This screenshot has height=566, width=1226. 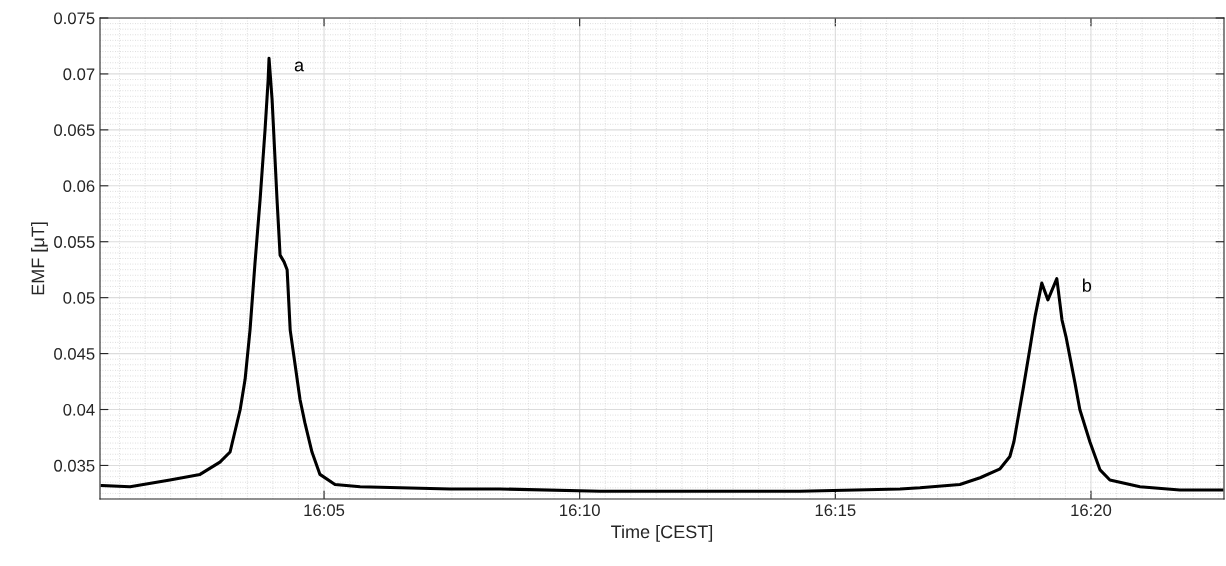 What do you see at coordinates (835, 510) in the screenshot?
I see `x-tick-label: 16:15` at bounding box center [835, 510].